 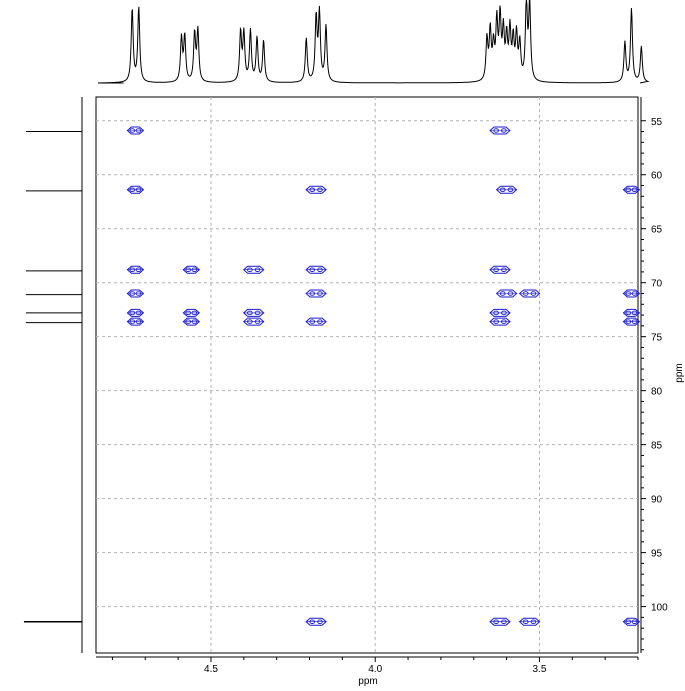 I want to click on y-tick-label: 80, so click(x=657, y=392).